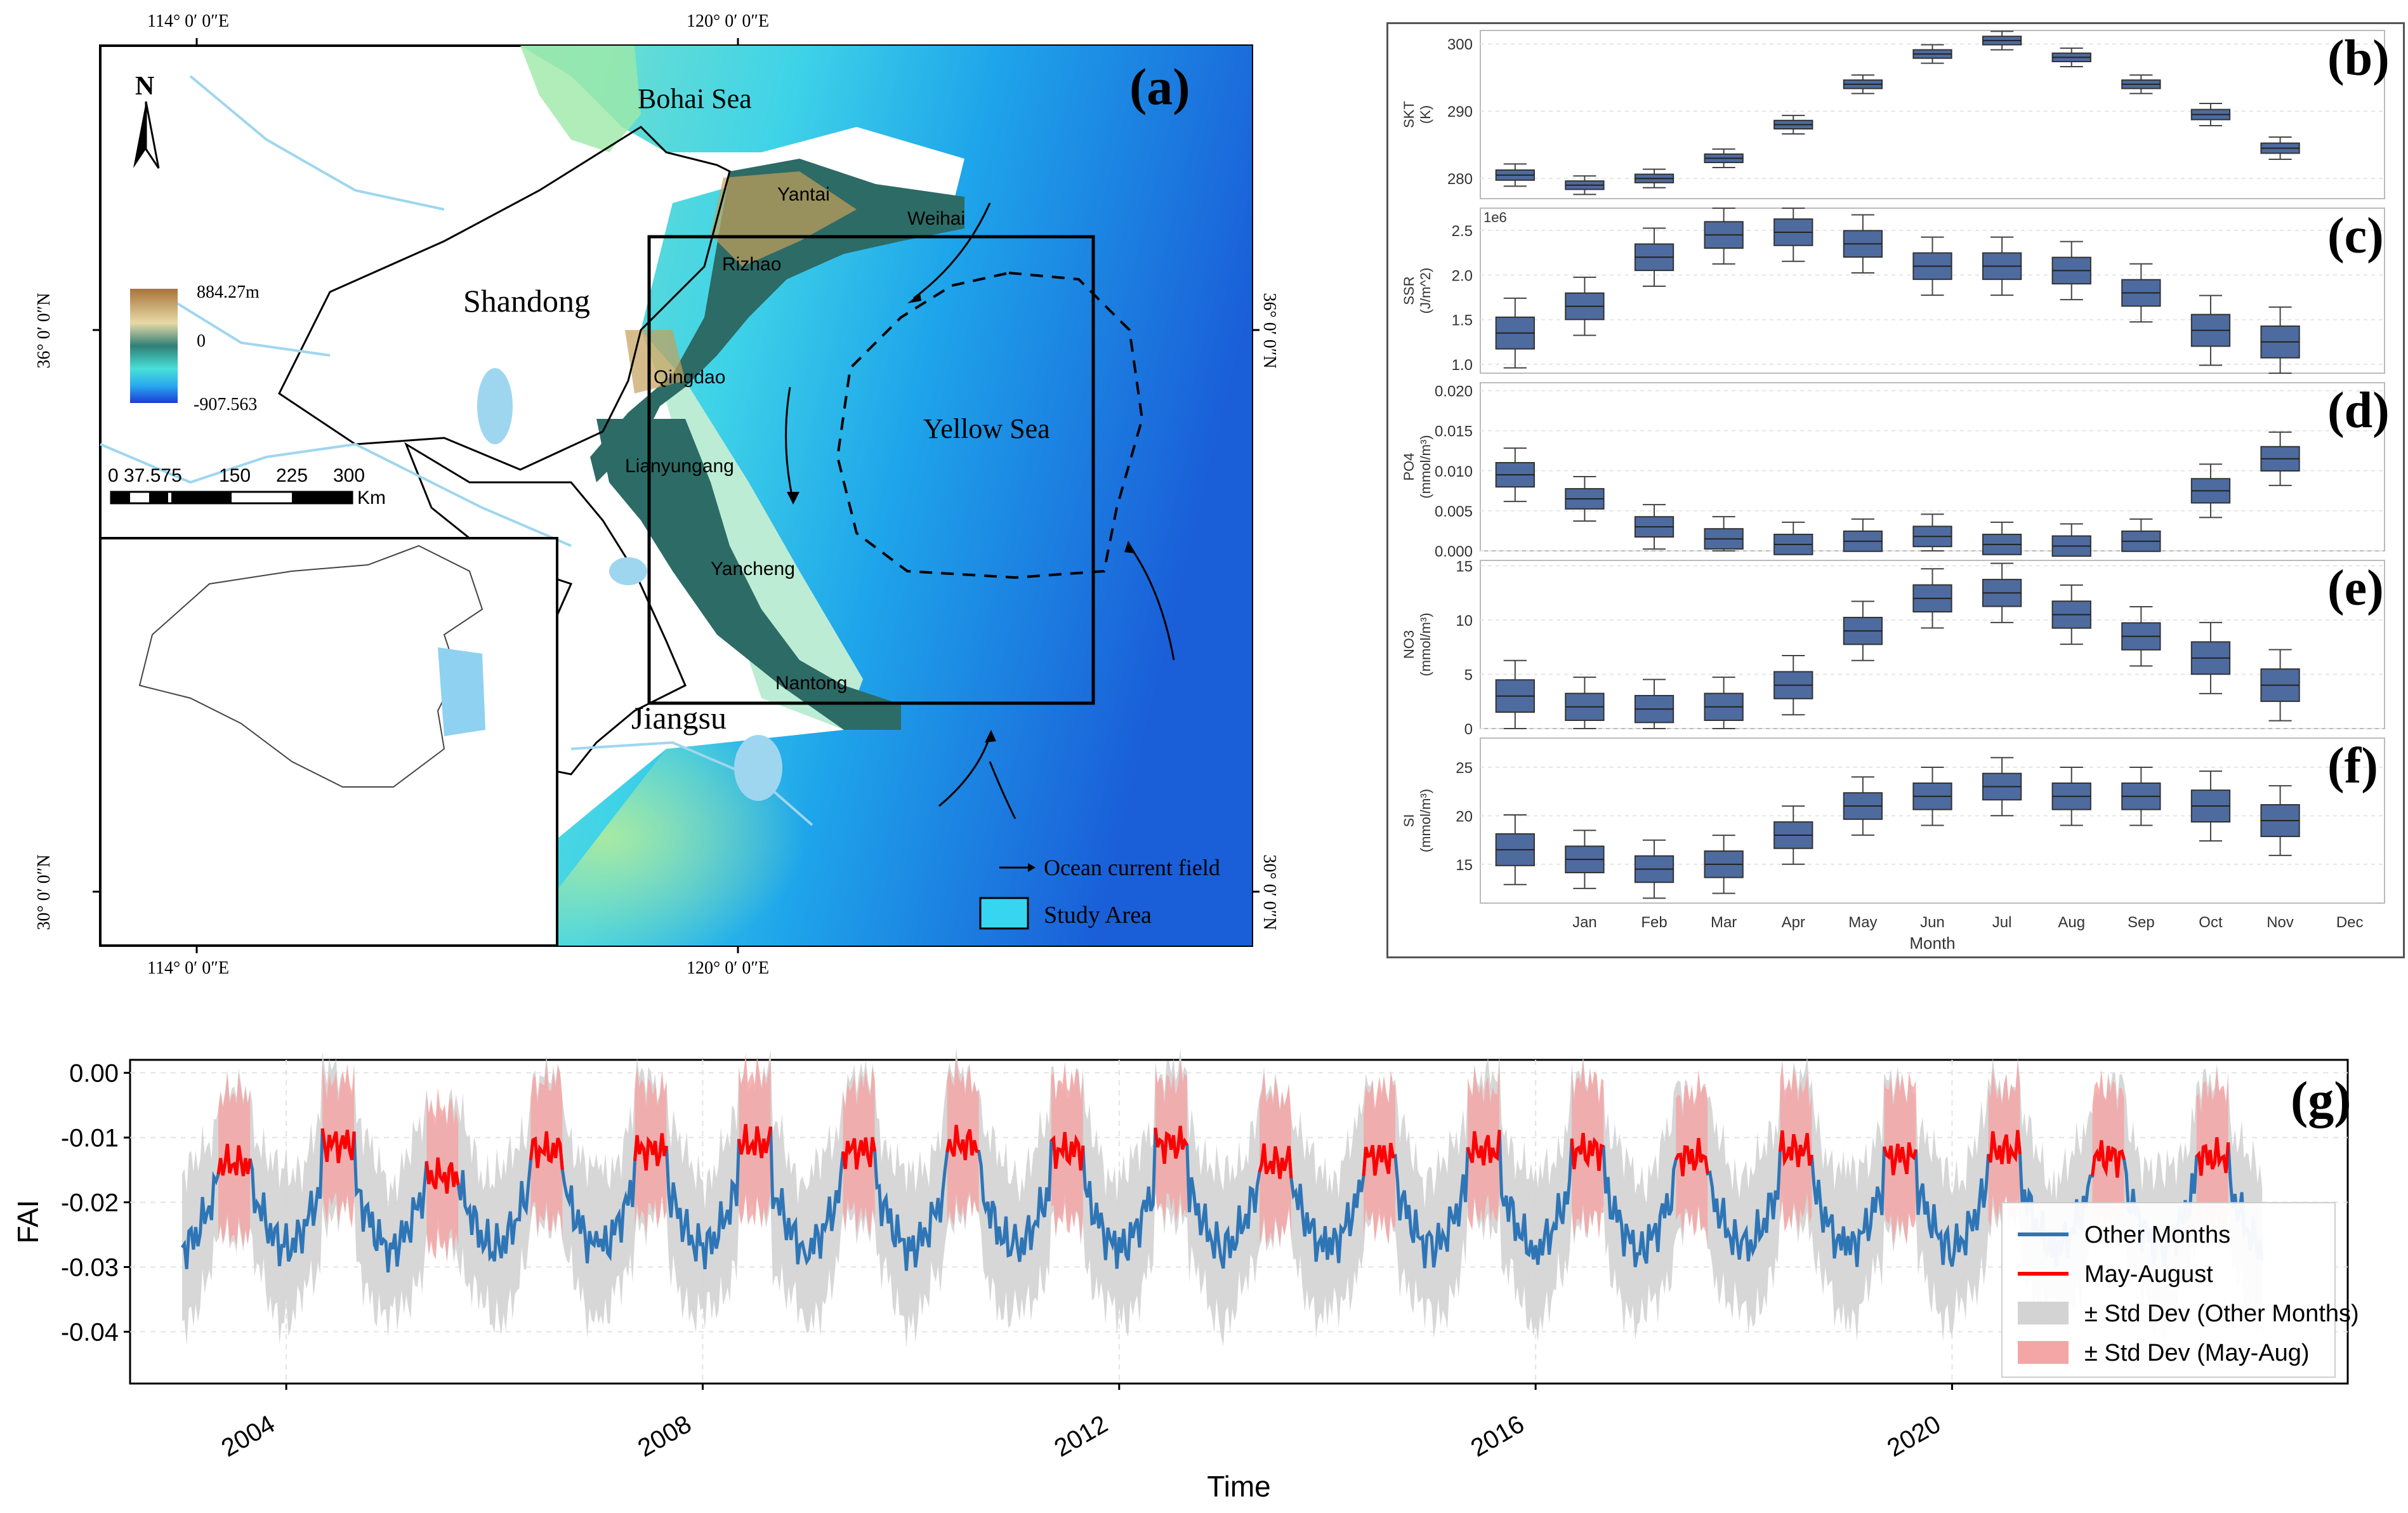 The image size is (2408, 1513). I want to click on y-tick-label: 0.005, so click(1454, 511).